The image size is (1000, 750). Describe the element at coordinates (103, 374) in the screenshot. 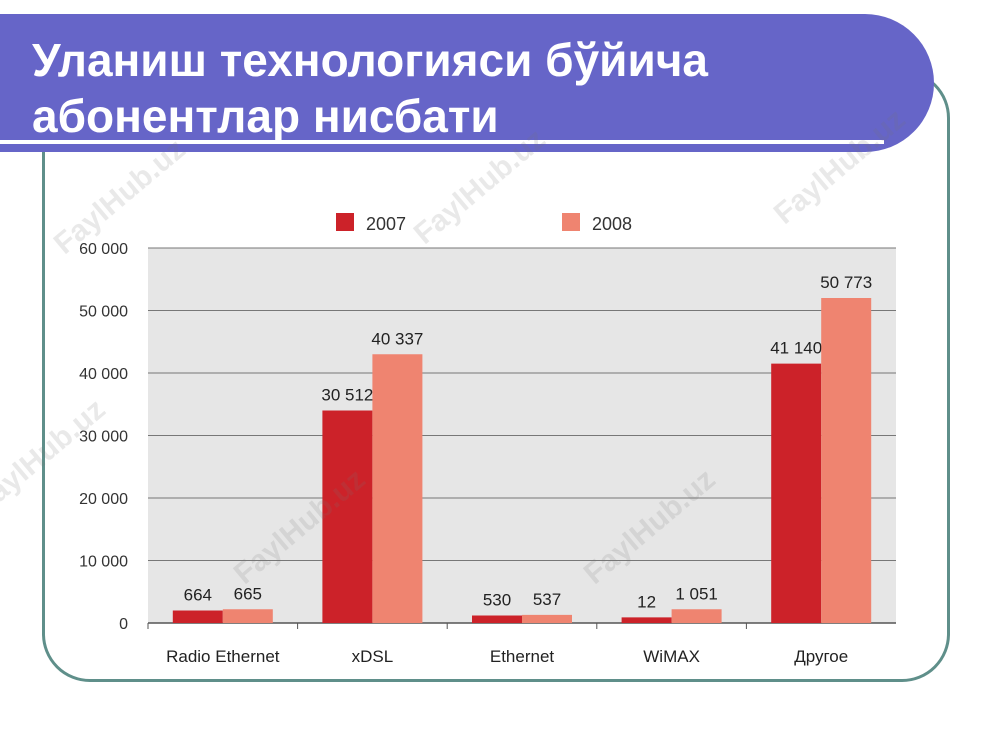

I see `y-tick-label: 40 000` at that location.